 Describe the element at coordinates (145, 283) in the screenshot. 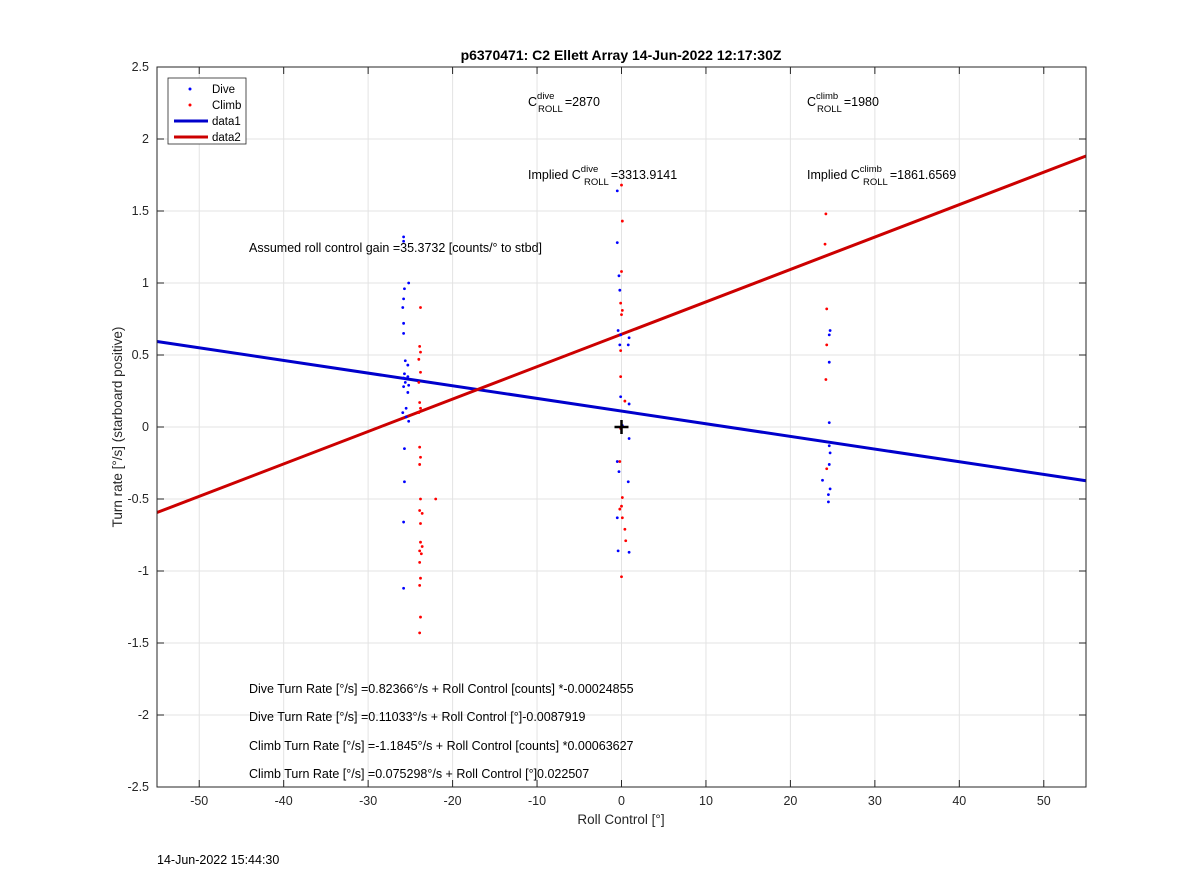

I see `y-tick-label: 1` at that location.